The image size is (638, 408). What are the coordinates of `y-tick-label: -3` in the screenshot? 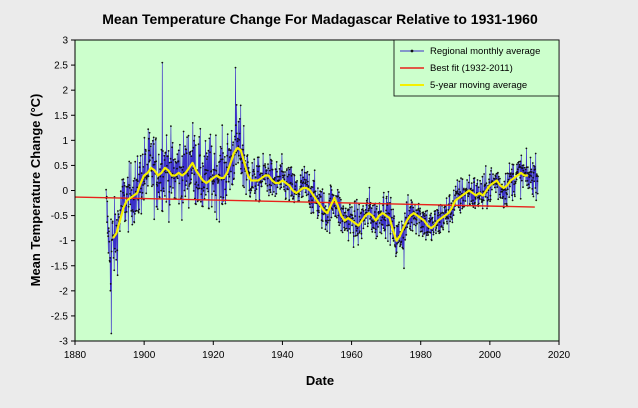 It's located at (63, 342).